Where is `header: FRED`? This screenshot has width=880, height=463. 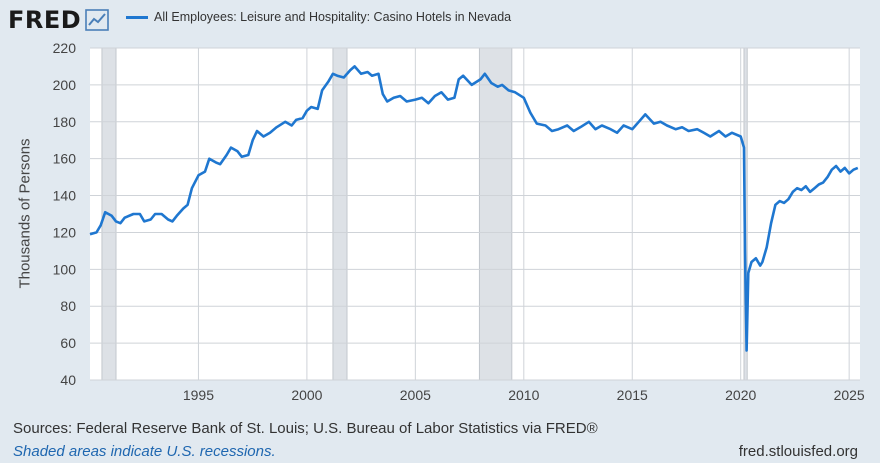 header: FRED is located at coordinates (59, 20).